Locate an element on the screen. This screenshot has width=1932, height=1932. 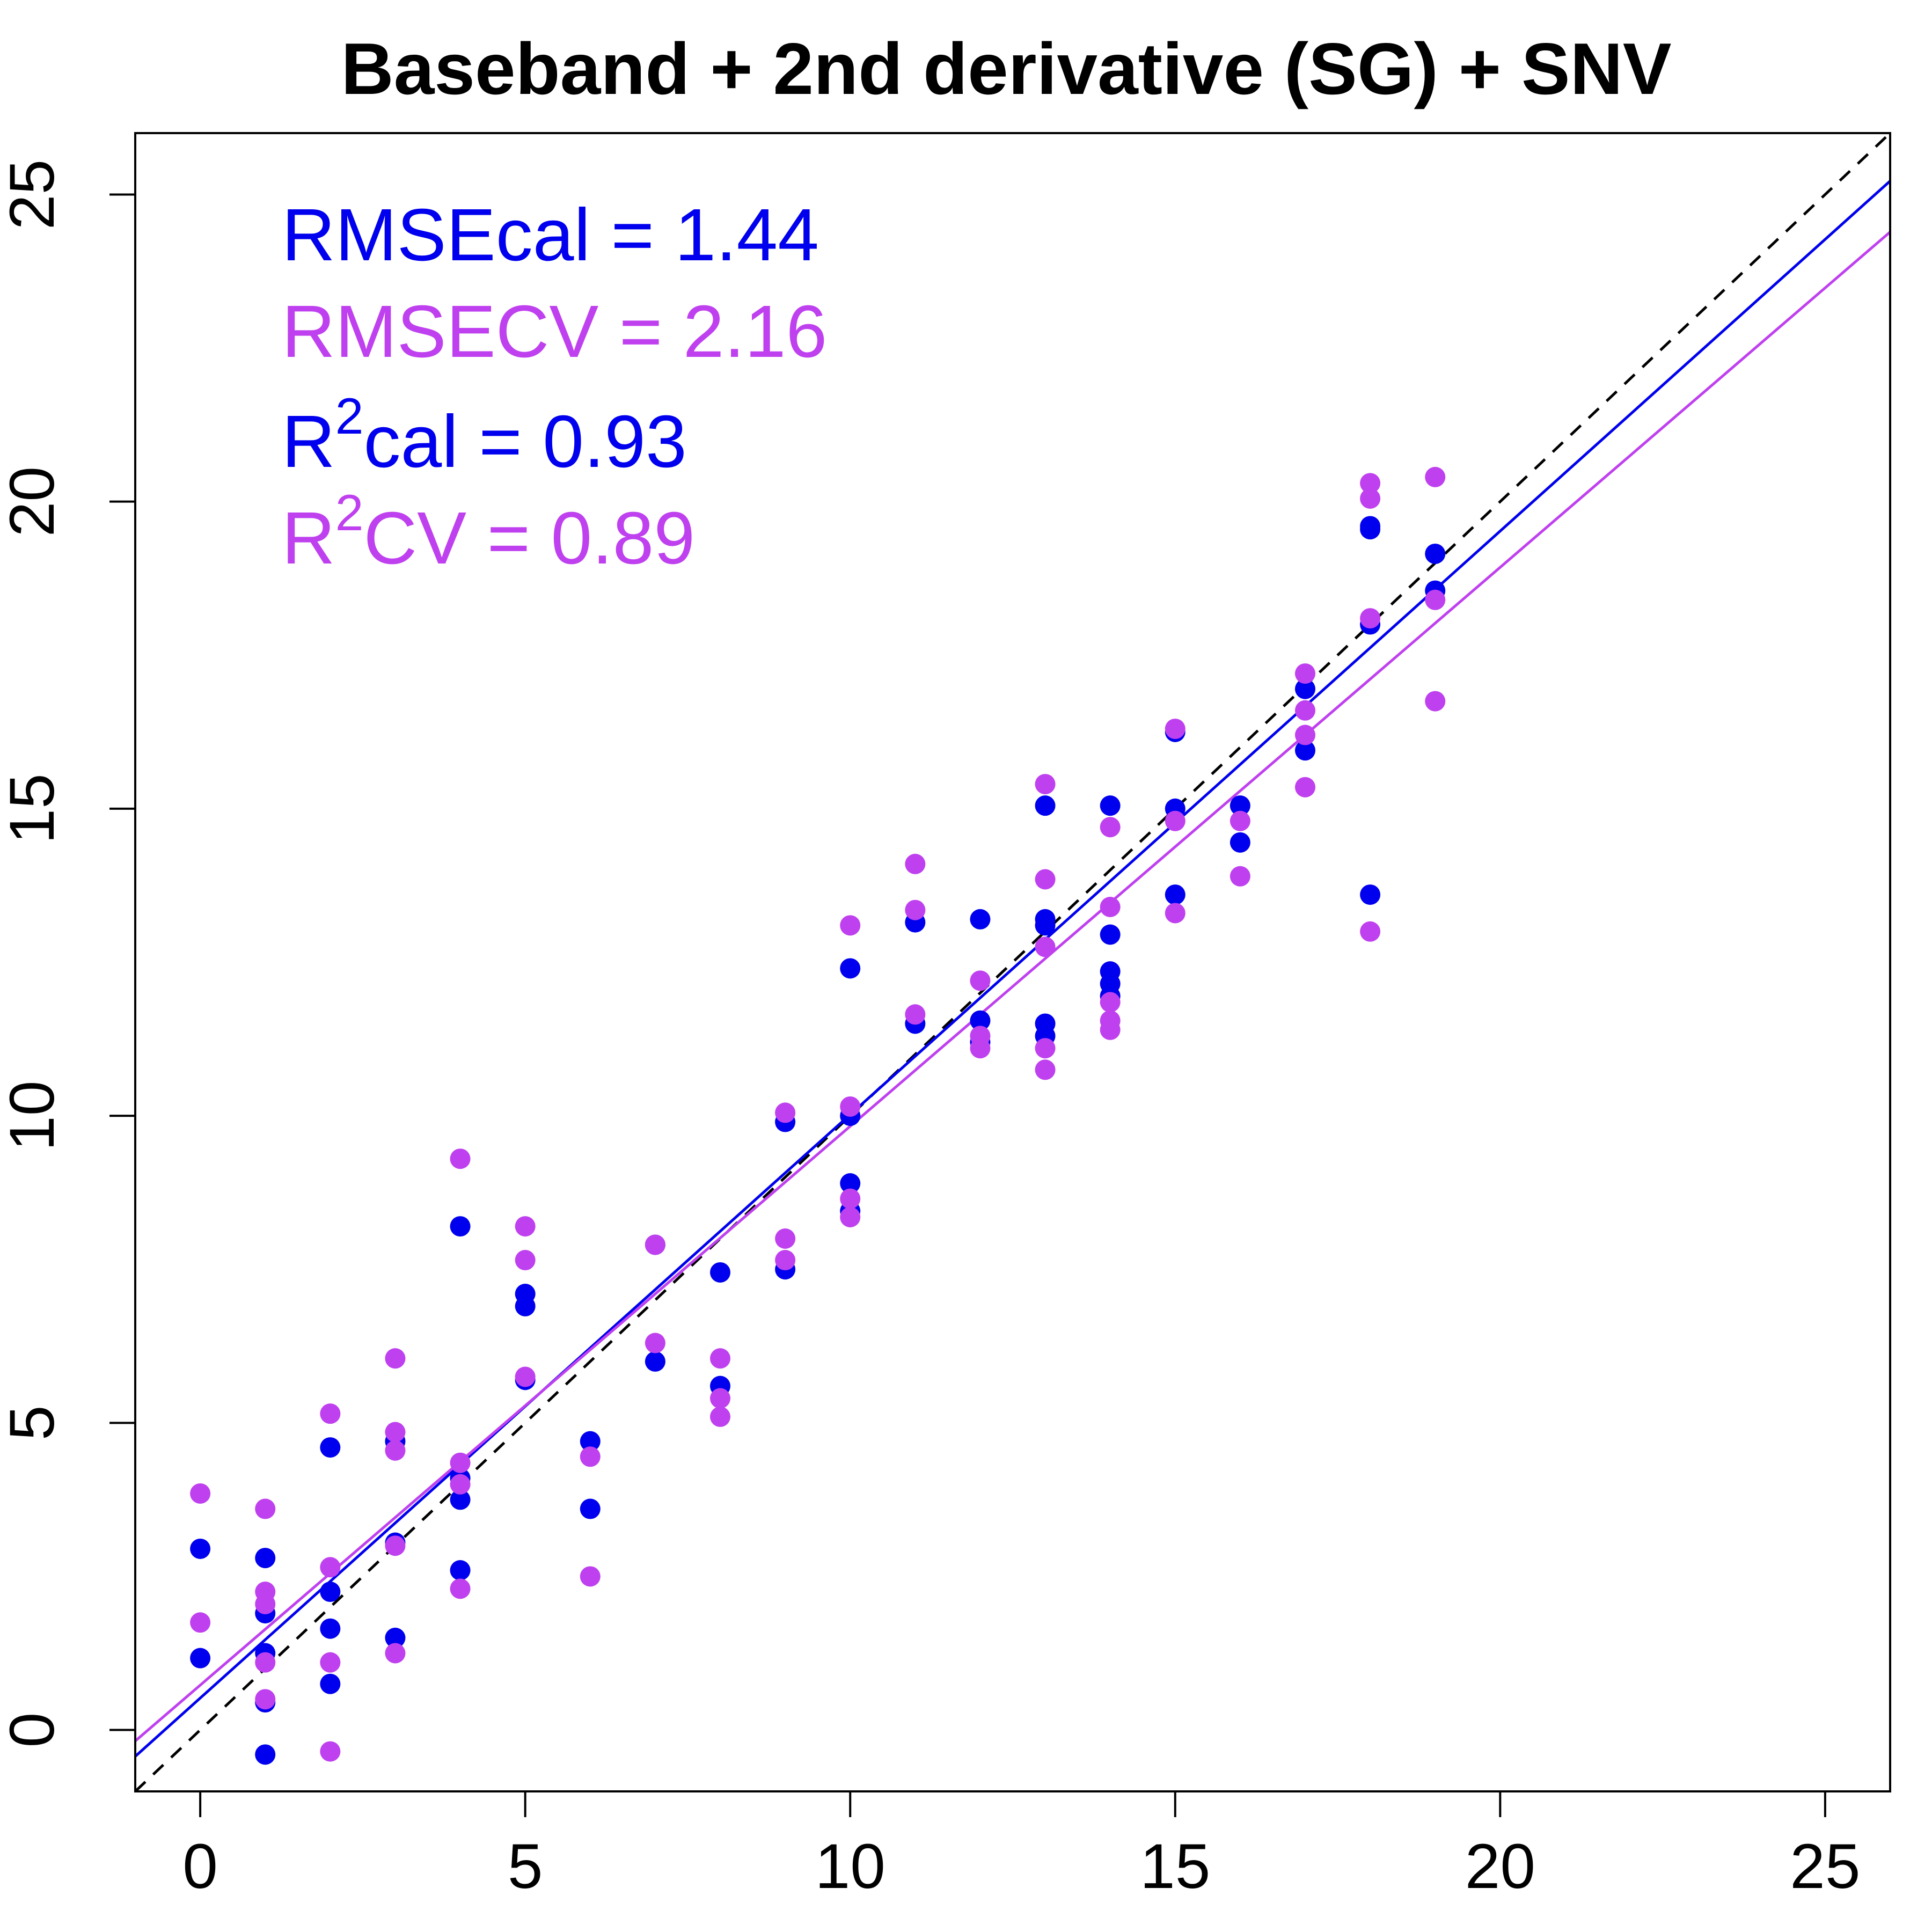
r2-cv-superscript: 2 is located at coordinates (349, 513).